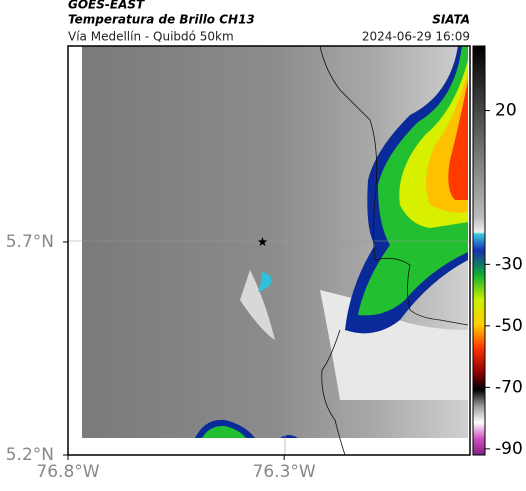  Describe the element at coordinates (509, 387) in the screenshot. I see `colorbar-tick-label: -70` at that location.